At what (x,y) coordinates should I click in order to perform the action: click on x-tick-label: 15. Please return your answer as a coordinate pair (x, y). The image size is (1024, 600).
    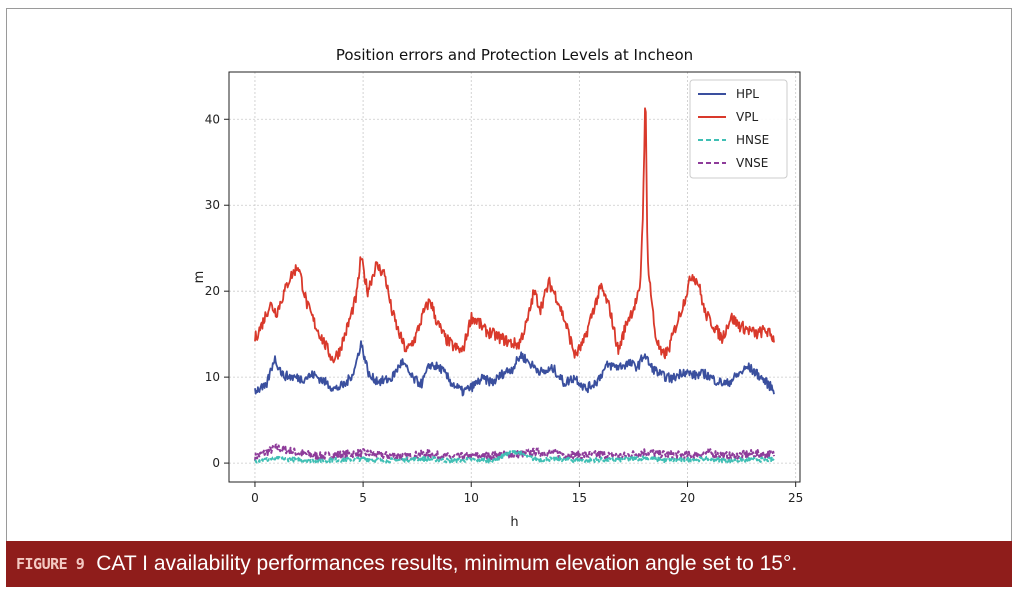
    Looking at the image, I should click on (579, 498).